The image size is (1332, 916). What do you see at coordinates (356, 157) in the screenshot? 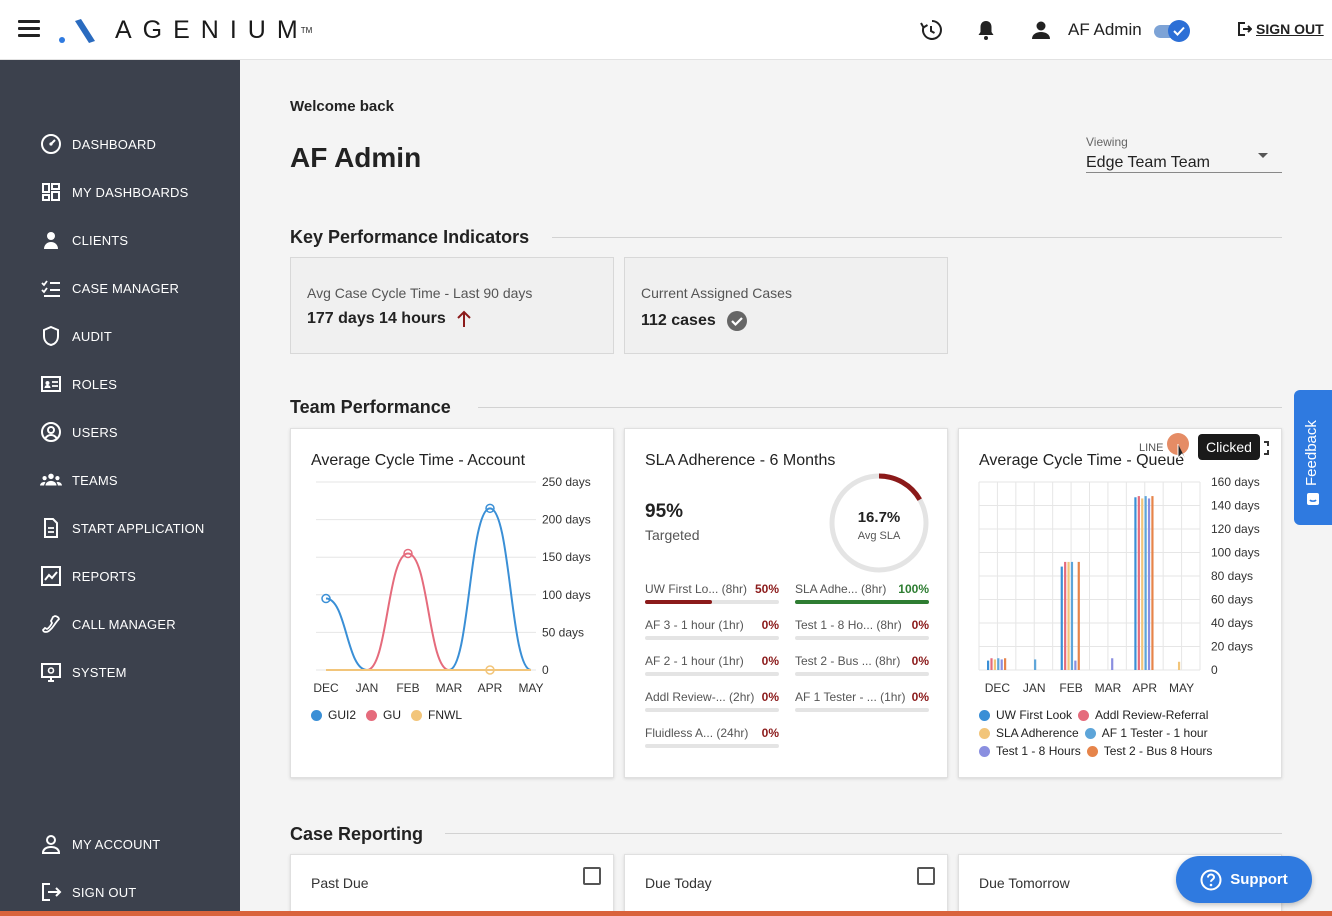
I see `page-title: AF Admin` at bounding box center [356, 157].